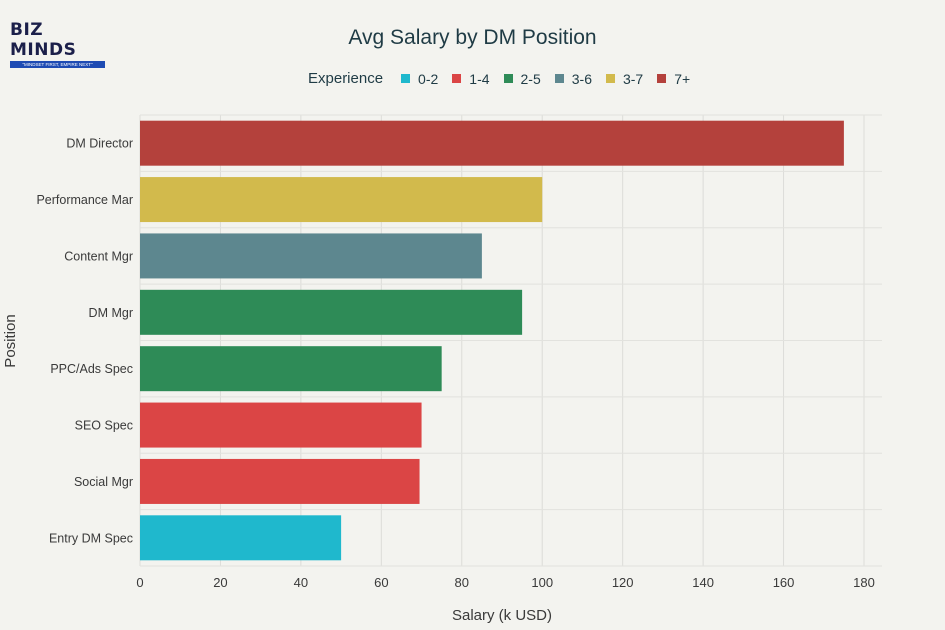  I want to click on legend-label: 3-7, so click(633, 78).